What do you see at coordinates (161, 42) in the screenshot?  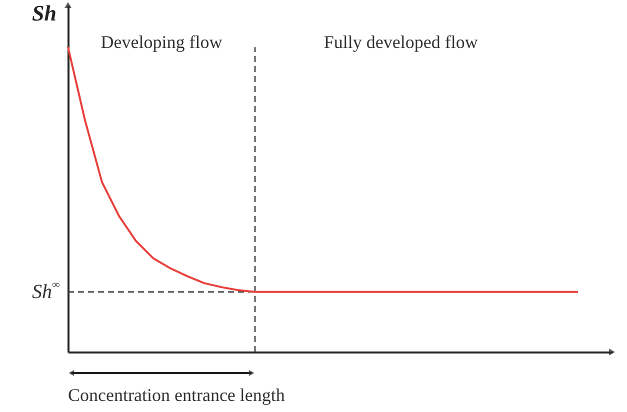 I see `annotation: Developing flow` at bounding box center [161, 42].